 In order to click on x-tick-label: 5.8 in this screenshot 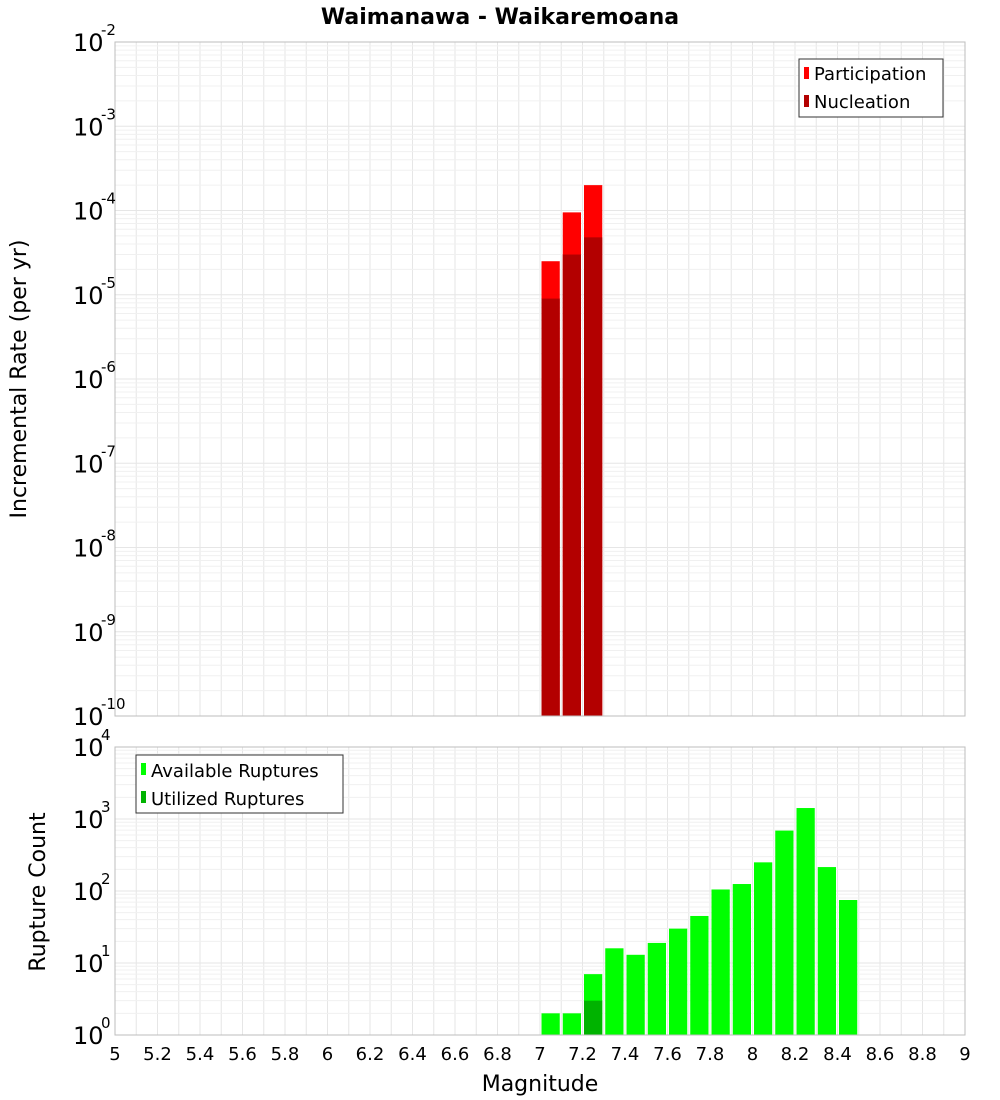, I will do `click(285, 1054)`.